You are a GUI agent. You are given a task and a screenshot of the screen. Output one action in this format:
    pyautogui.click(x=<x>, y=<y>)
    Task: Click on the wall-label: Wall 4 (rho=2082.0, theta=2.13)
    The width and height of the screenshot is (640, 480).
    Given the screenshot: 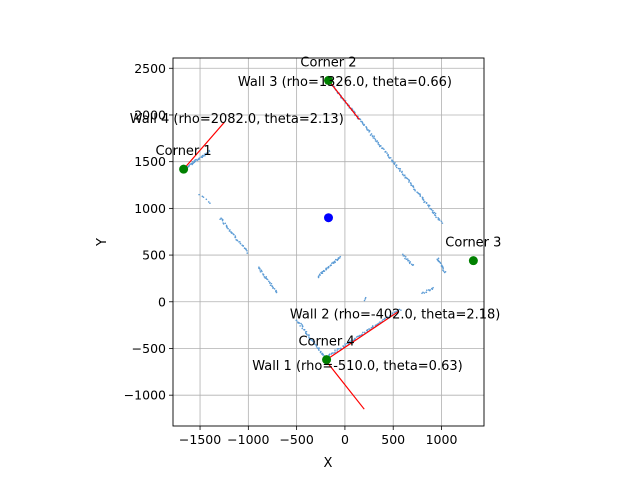 What is the action you would take?
    pyautogui.click(x=237, y=119)
    